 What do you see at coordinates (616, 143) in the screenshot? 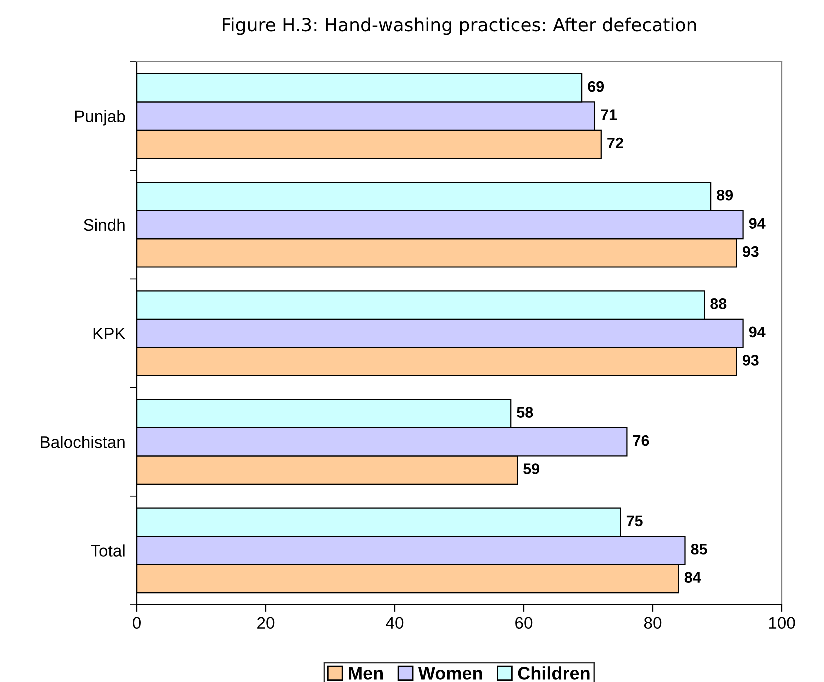
I see `data-label: 72` at bounding box center [616, 143].